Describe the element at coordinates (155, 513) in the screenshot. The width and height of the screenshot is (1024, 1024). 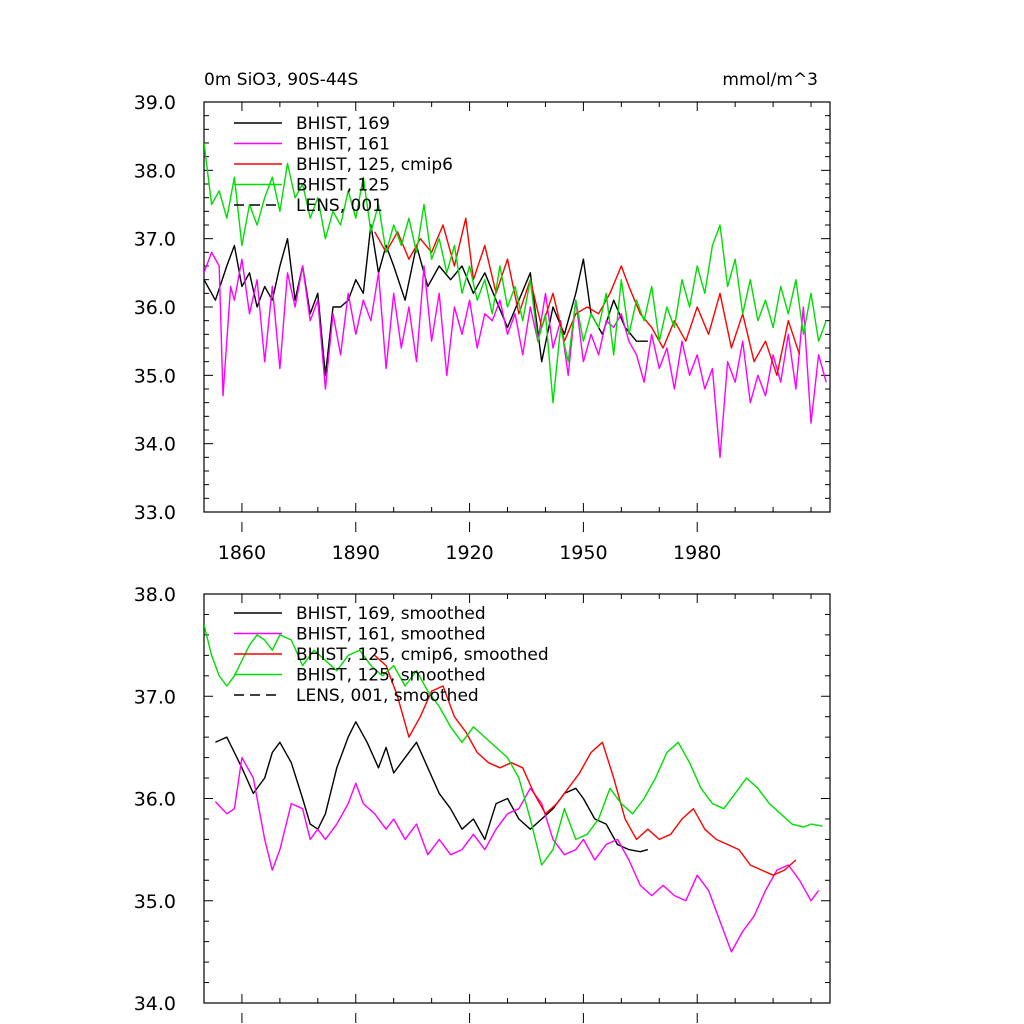
I see `y-tick-label: 33.0` at that location.